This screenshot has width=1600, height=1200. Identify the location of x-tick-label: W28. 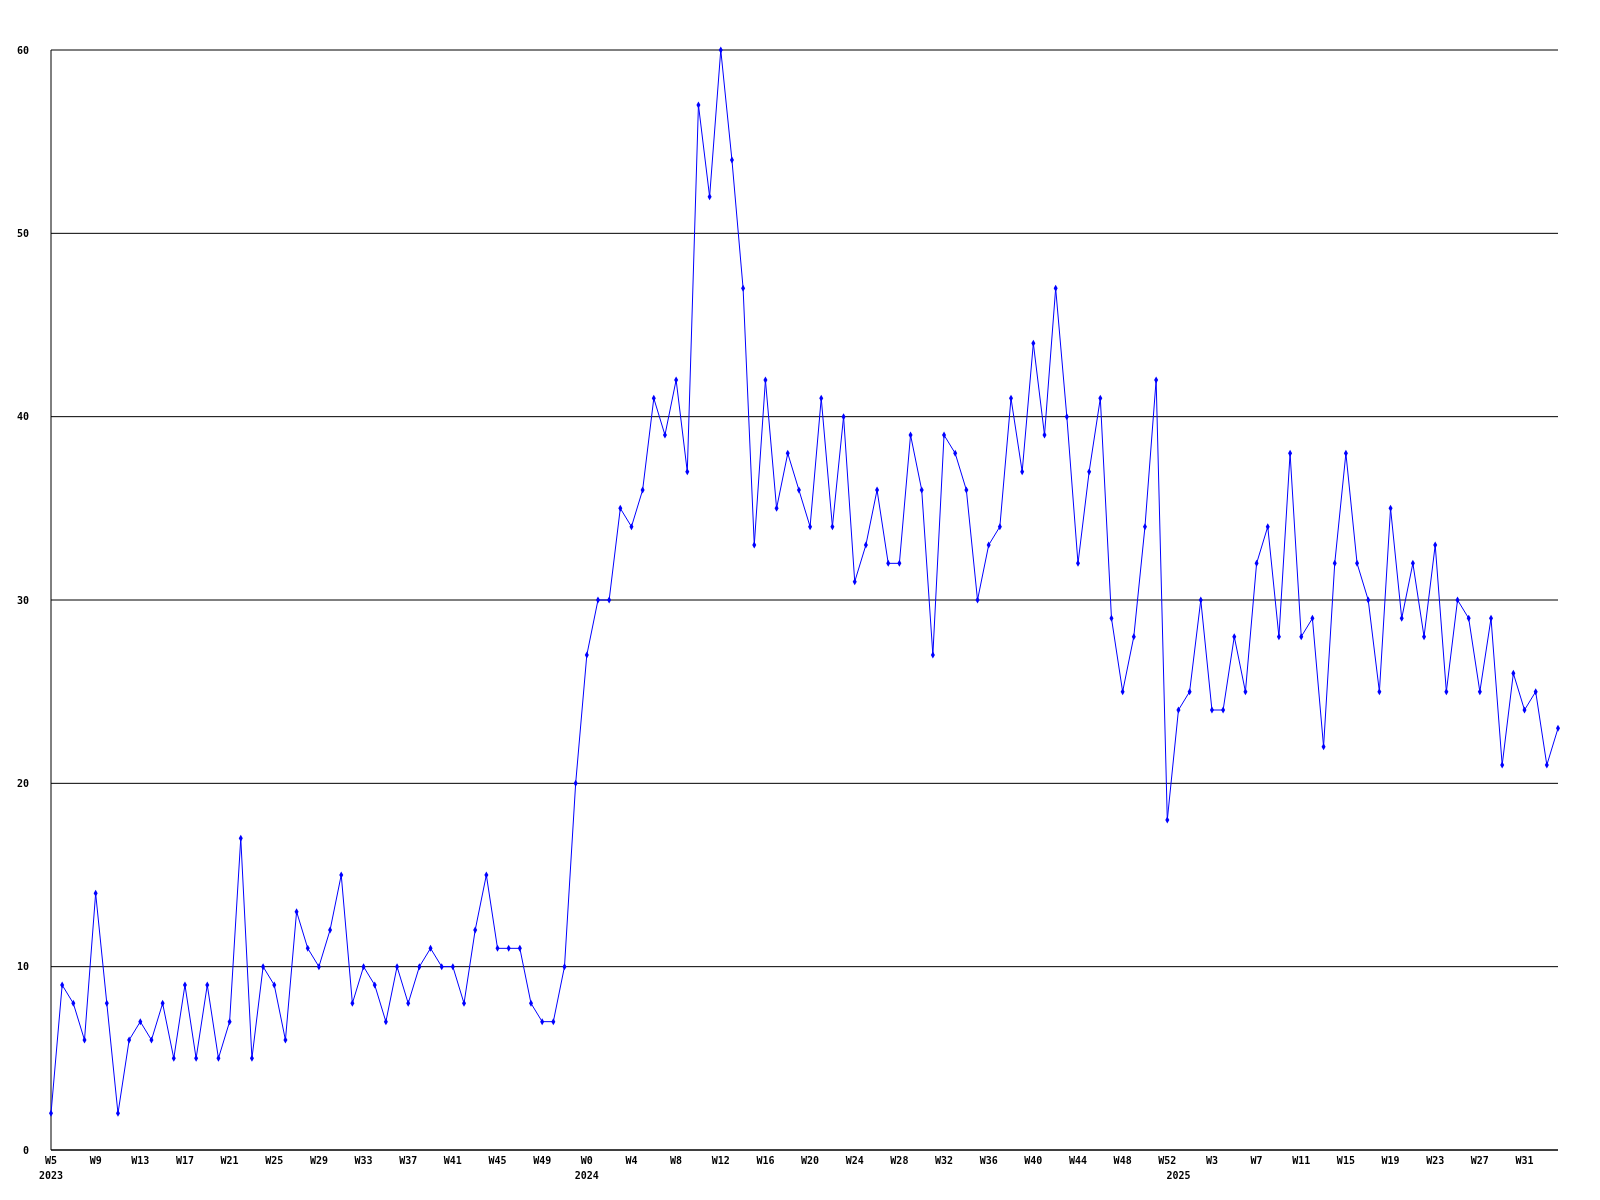
(899, 1160).